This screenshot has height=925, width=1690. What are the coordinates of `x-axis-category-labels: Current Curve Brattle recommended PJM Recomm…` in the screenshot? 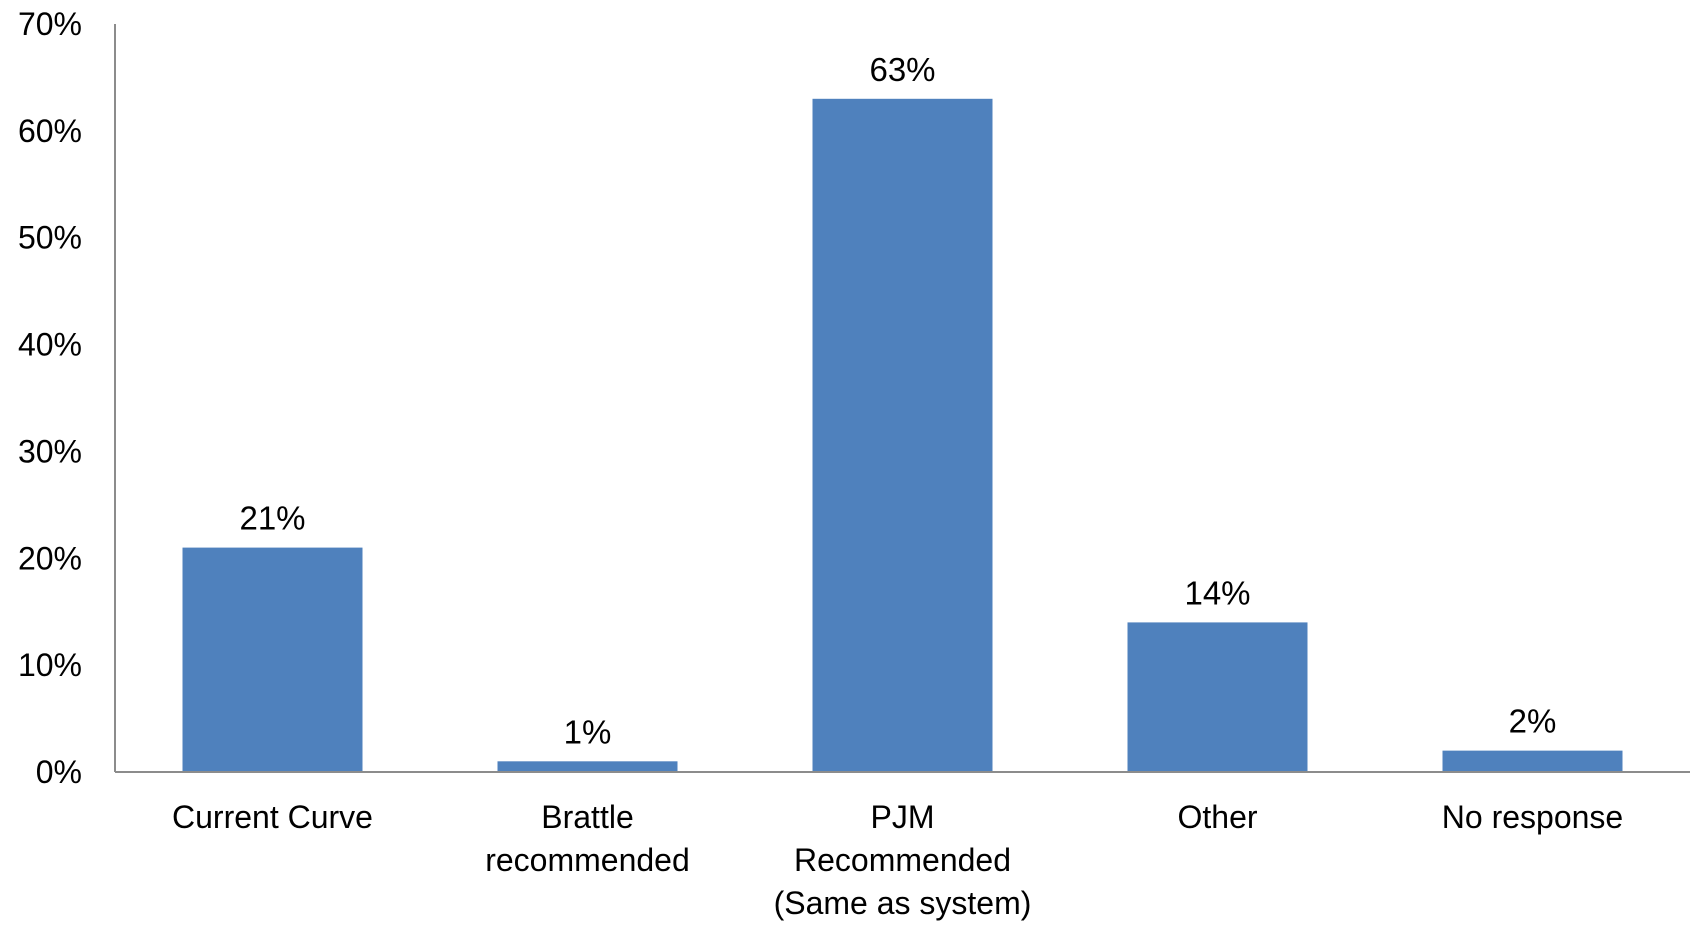 It's located at (897, 860).